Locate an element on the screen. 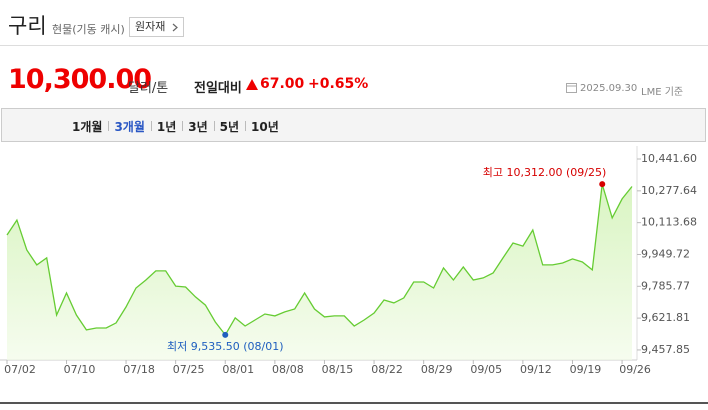  min-point is located at coordinates (225, 334).